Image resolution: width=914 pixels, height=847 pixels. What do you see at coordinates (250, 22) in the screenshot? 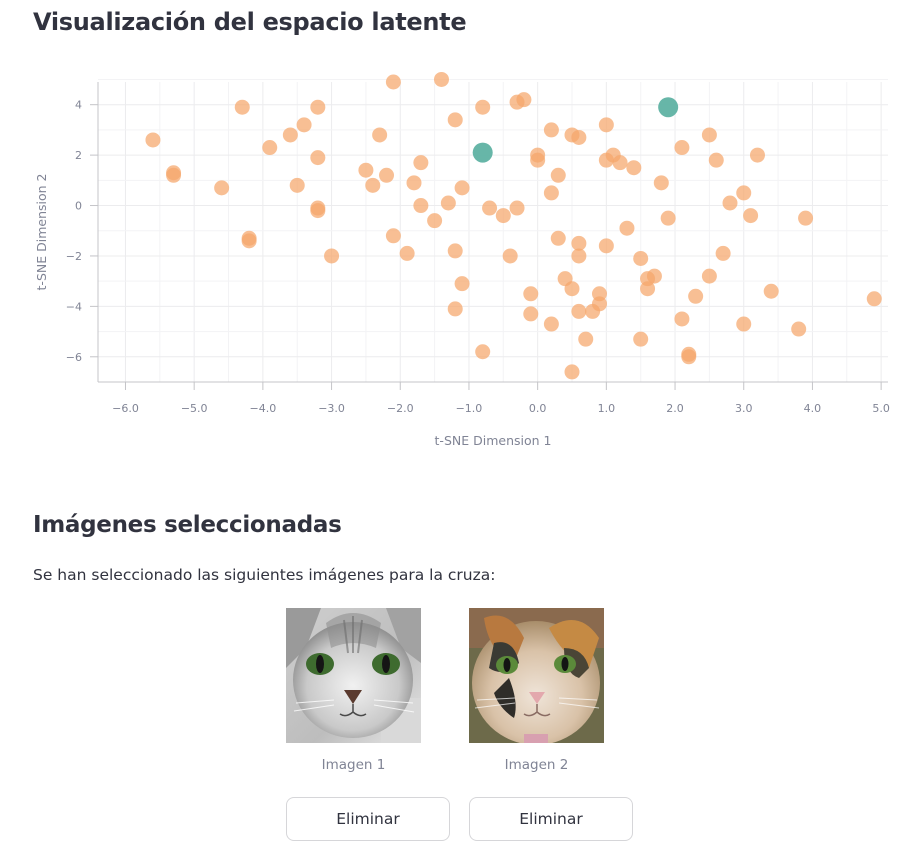
I see `page-title: Visualización del espacio latente` at bounding box center [250, 22].